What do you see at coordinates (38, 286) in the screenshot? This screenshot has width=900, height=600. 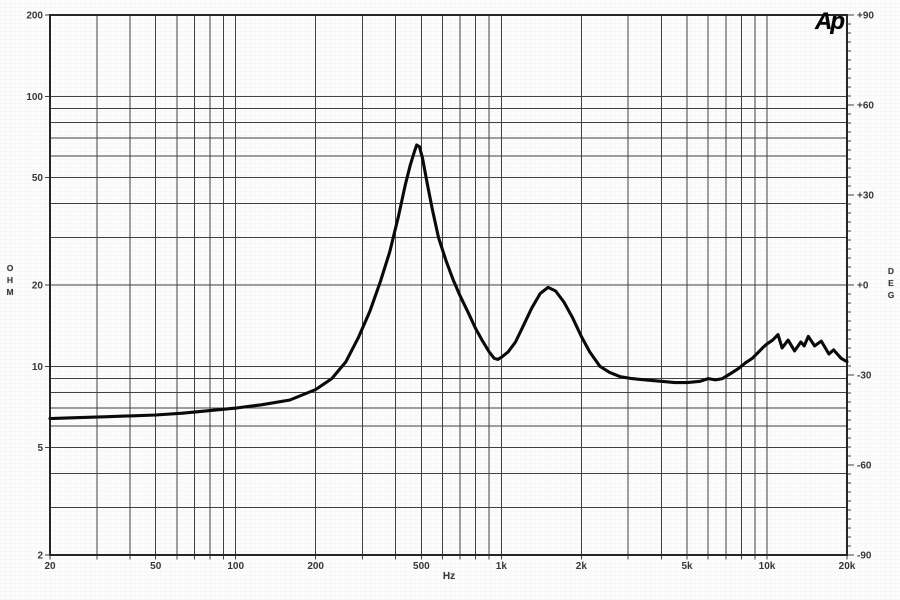 I see `ohm-tick-label: 20` at bounding box center [38, 286].